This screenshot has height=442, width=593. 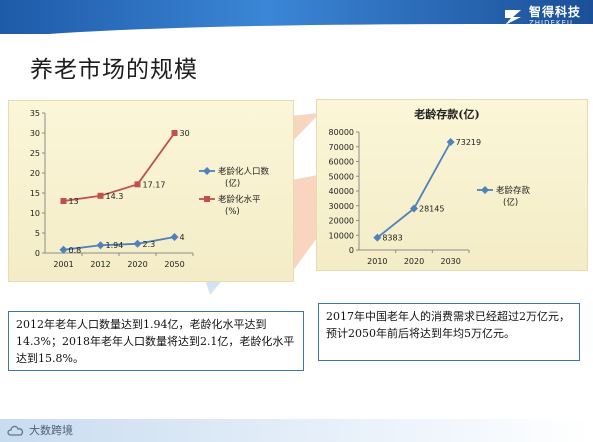 I want to click on header-swoosh, so click(x=296, y=33).